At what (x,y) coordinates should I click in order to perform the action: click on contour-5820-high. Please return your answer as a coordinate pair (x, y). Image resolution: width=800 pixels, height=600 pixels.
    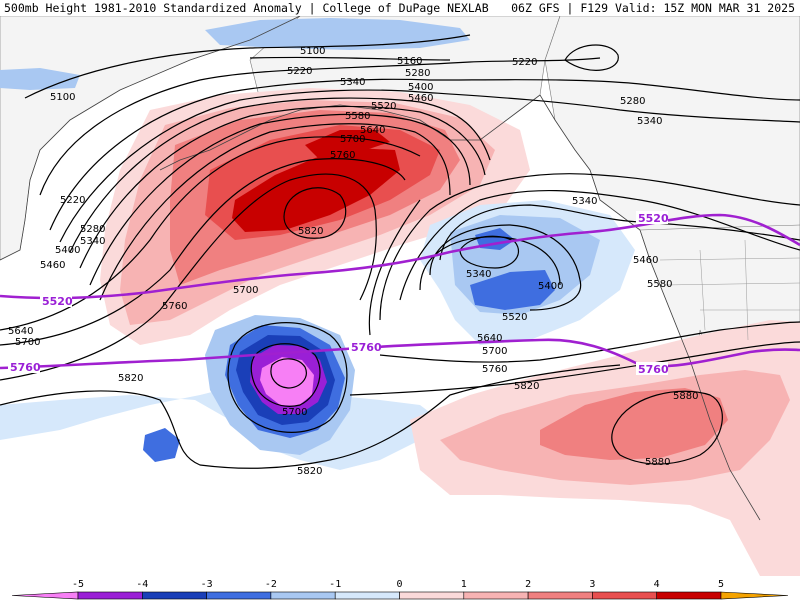
    Looking at the image, I should click on (315, 213).